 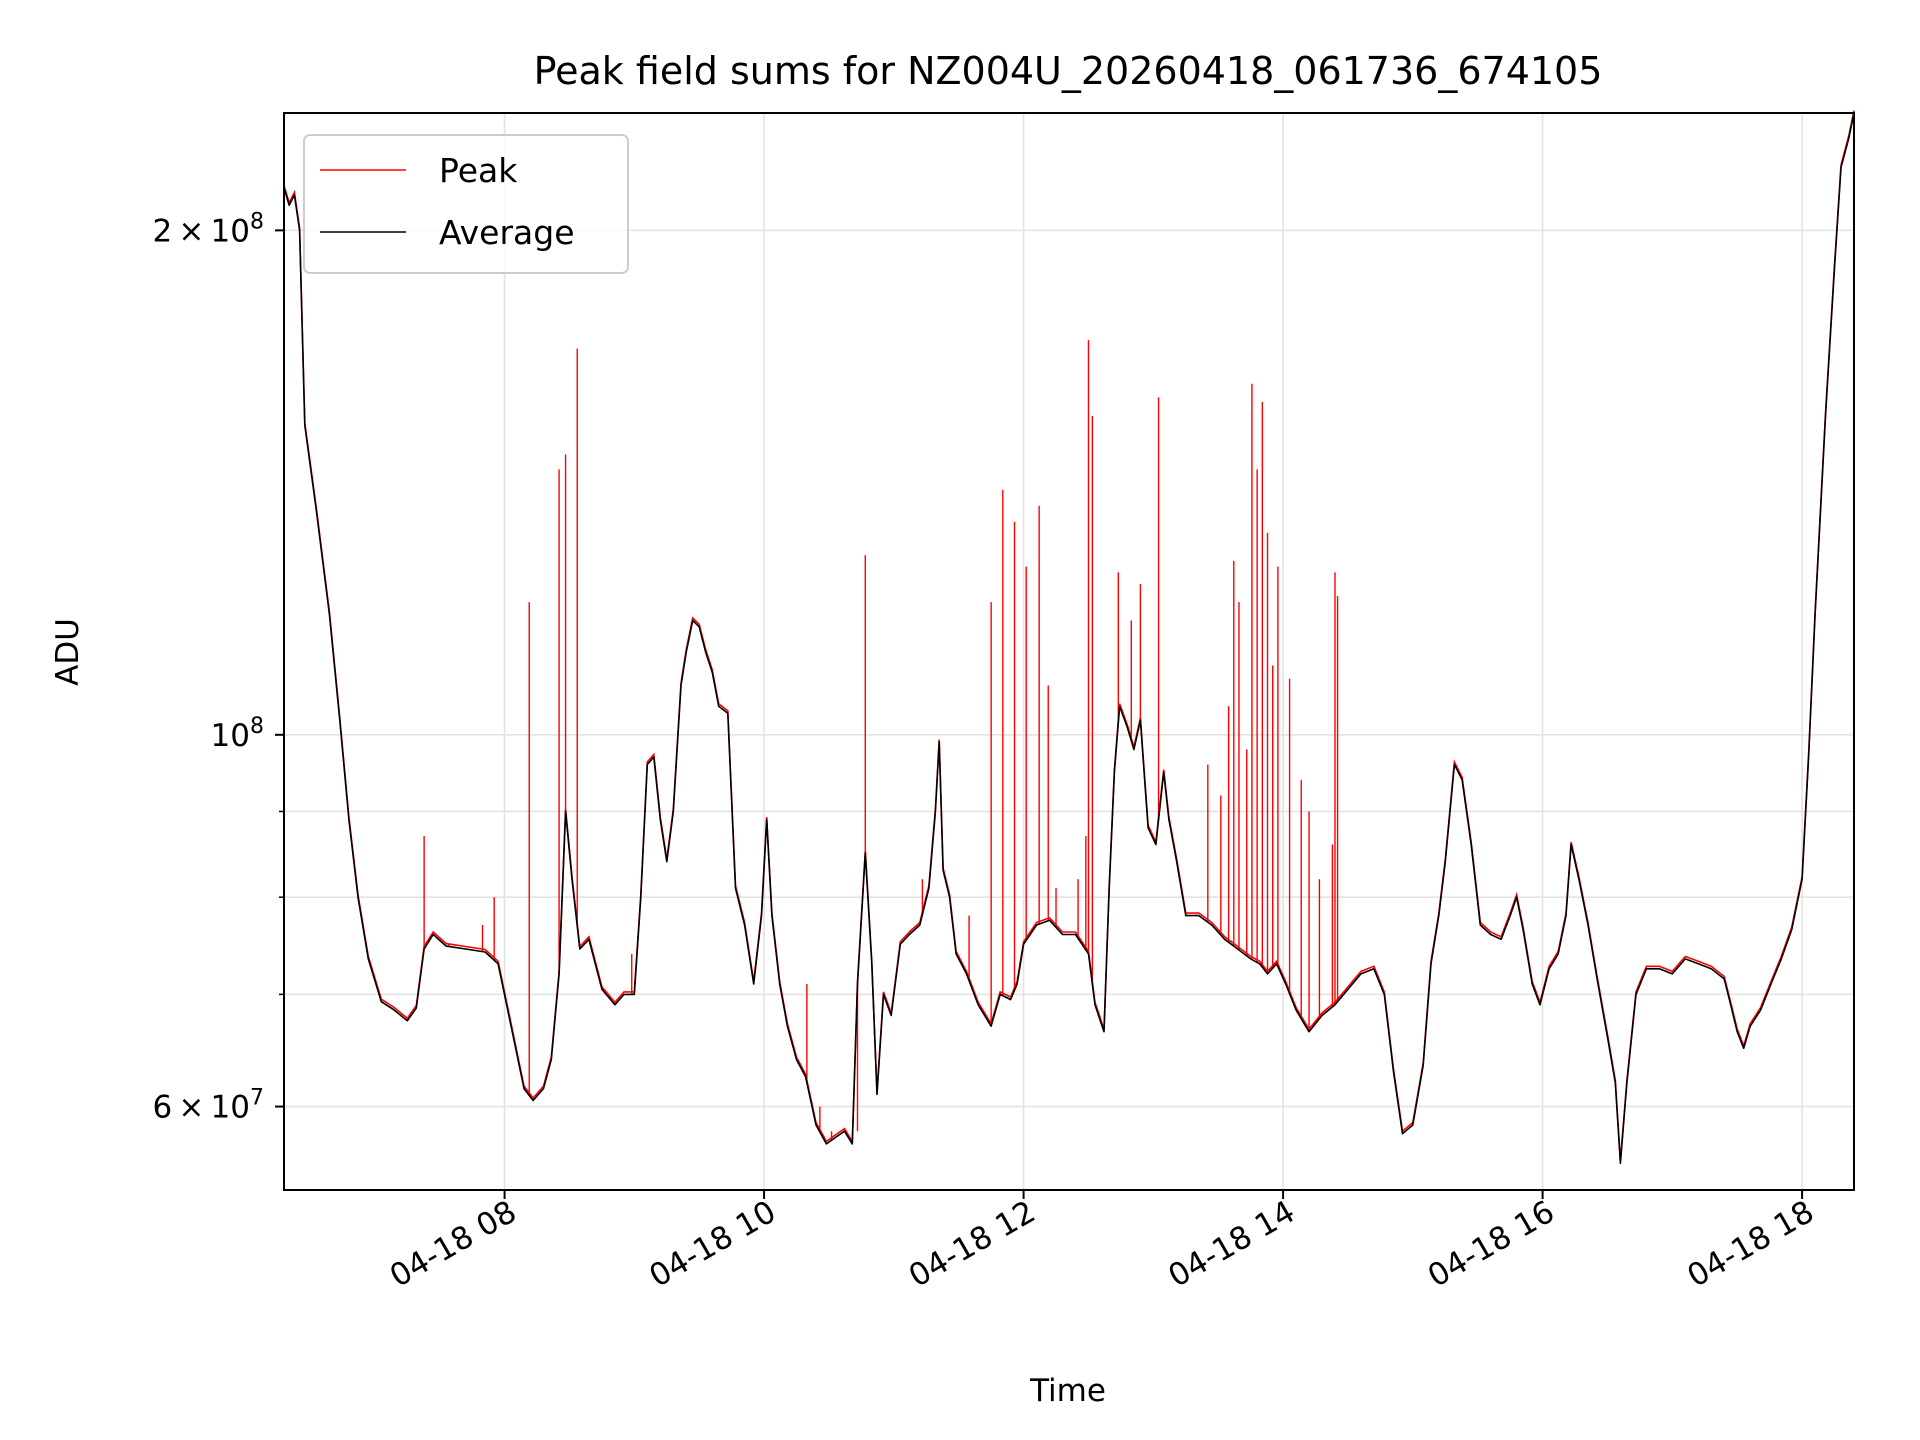 I want to click on y-tick-label: 6 × 107, so click(x=208, y=1106).